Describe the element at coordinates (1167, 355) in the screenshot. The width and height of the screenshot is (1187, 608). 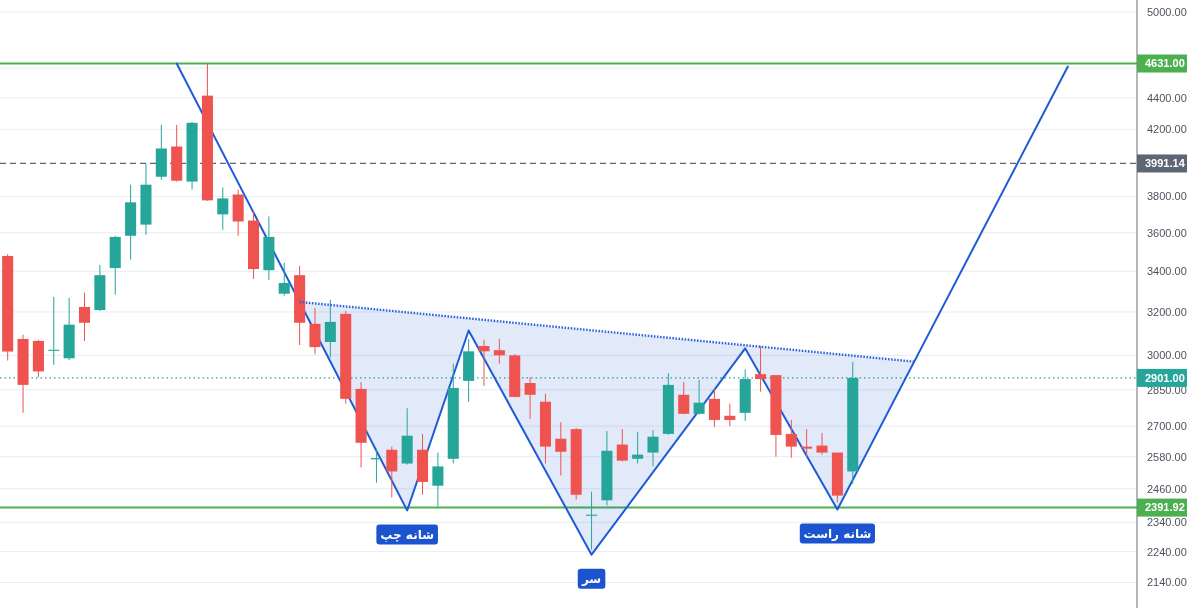
I see `y-tick-label: 3000.00` at that location.